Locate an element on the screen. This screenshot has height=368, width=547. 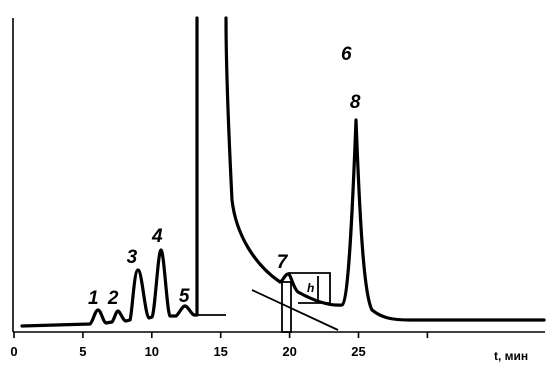
x-tick-label: 10 is located at coordinates (152, 351).